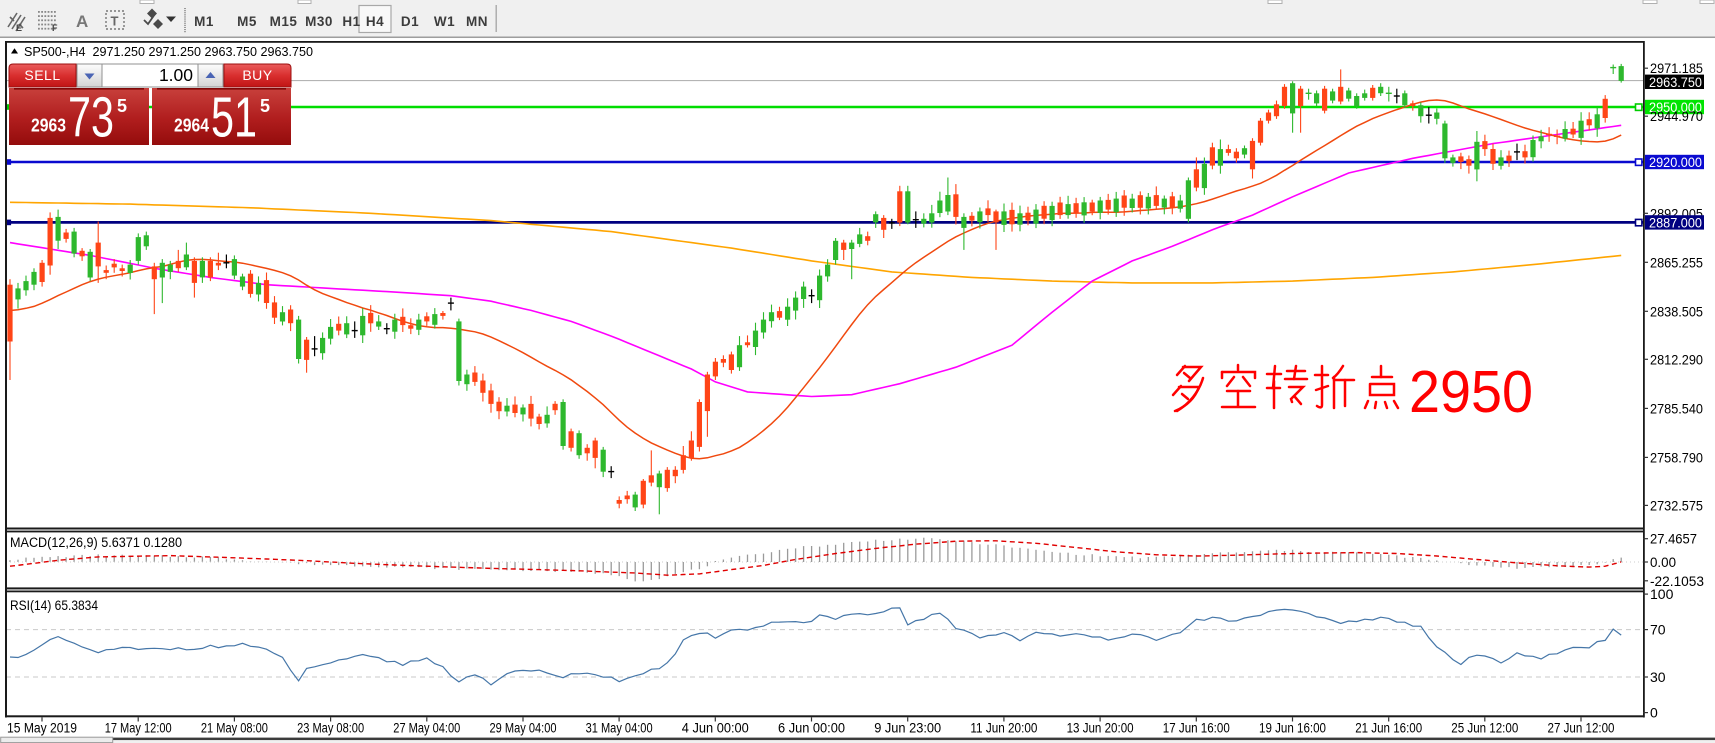  I want to click on svg-text: MACD(12,26,9) 5.6371 0.1280, so click(96, 542).